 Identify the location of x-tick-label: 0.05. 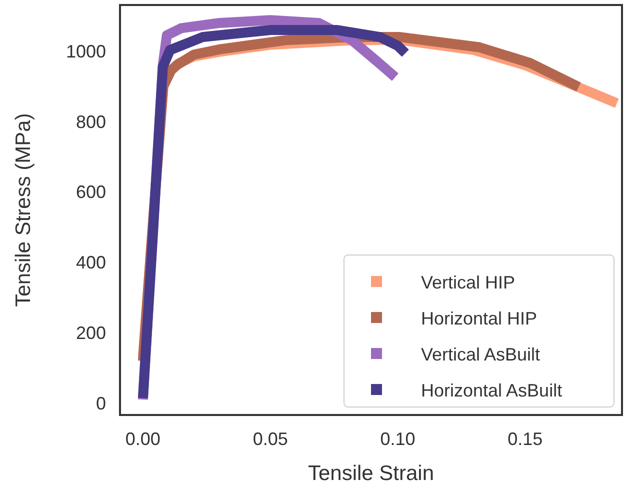
(270, 439).